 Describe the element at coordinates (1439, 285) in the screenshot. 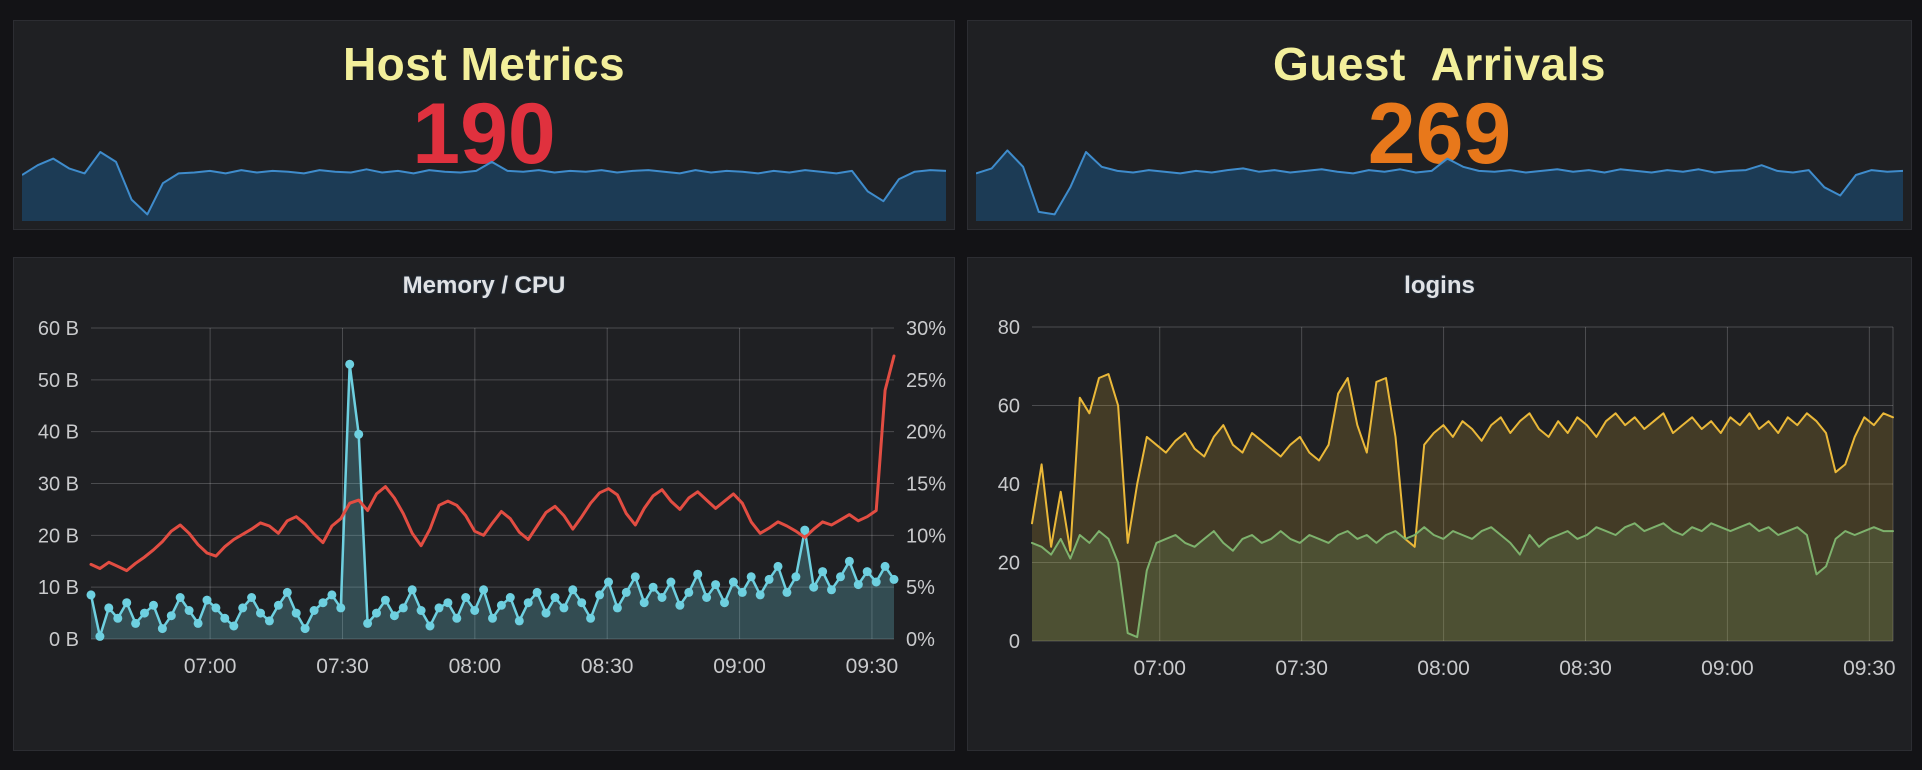

I see `logins-title: logins` at that location.